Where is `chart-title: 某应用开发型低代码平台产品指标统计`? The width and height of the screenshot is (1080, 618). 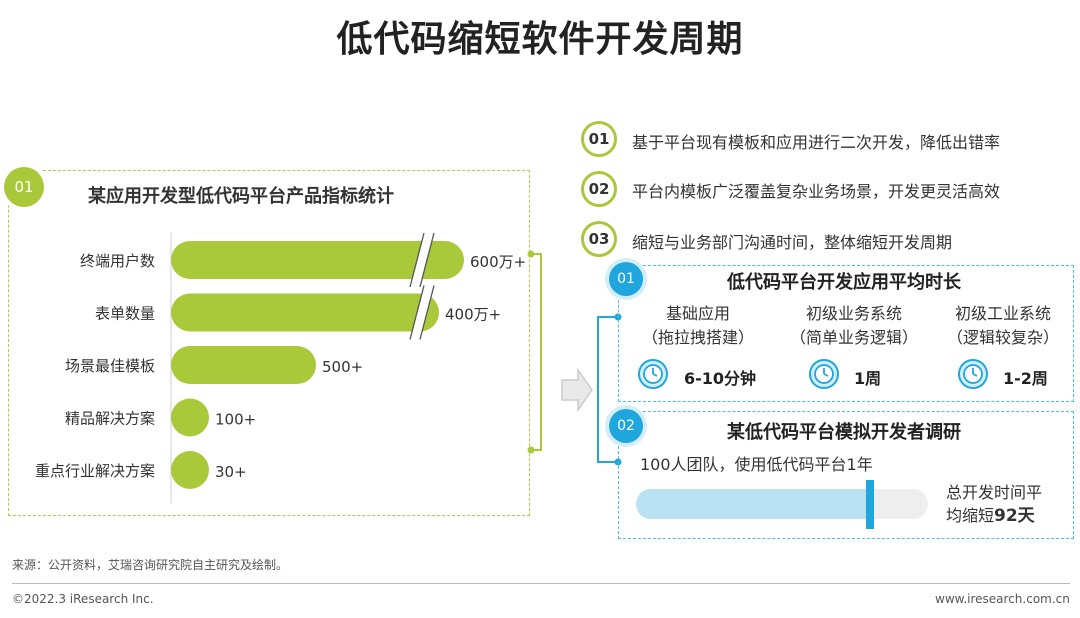 chart-title: 某应用开发型低代码平台产品指标统计 is located at coordinates (241, 196).